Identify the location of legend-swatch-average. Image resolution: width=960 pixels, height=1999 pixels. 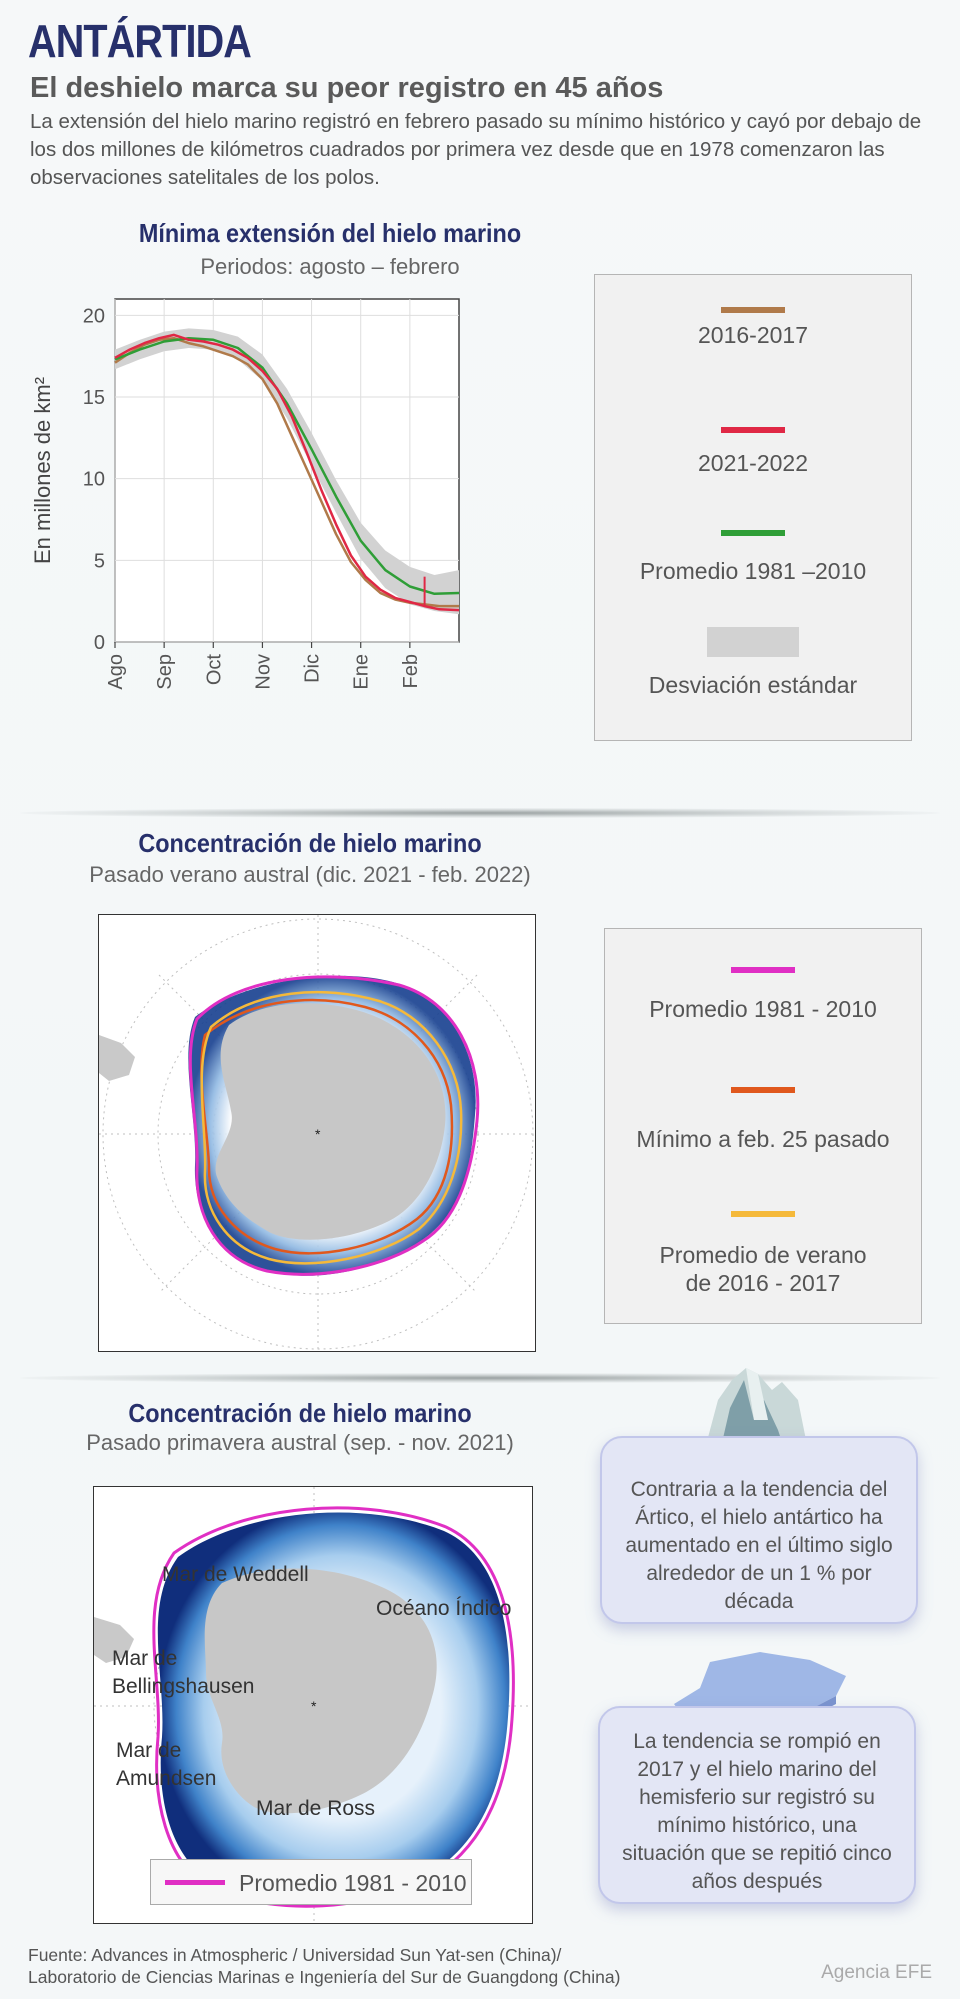
(753, 533).